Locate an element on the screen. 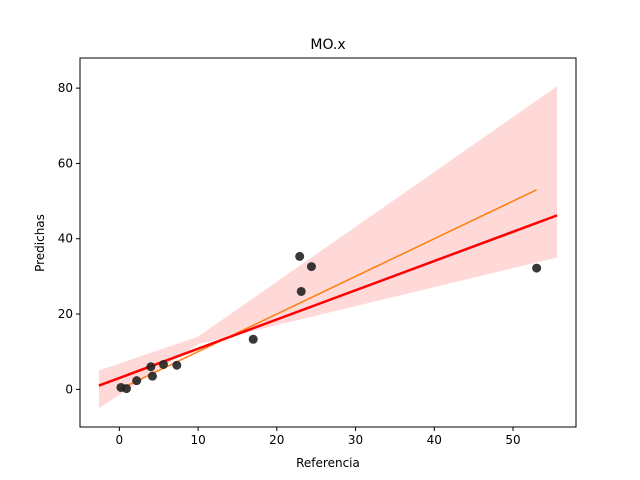 The height and width of the screenshot is (480, 640). x-tick-label: 40 is located at coordinates (434, 440).